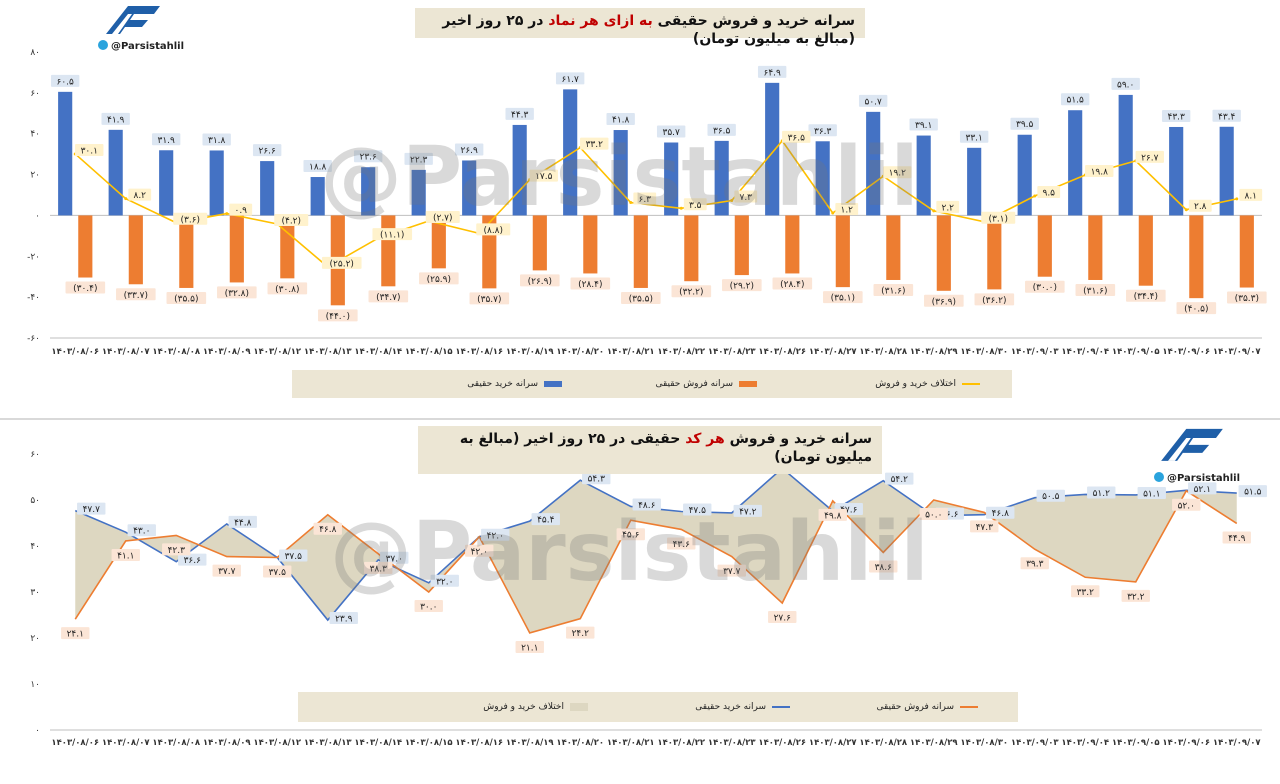 The image size is (1280, 784). Describe the element at coordinates (33, 339) in the screenshot. I see `chart1-ytick: -۶۰` at that location.